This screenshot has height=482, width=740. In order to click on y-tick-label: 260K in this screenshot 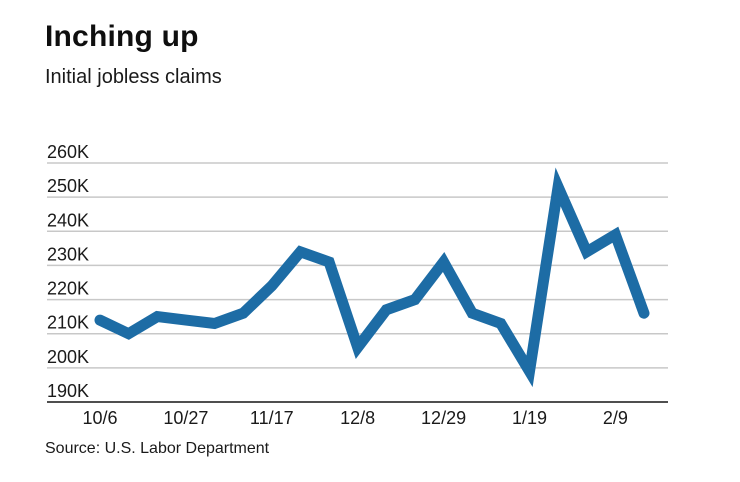, I will do `click(68, 152)`.